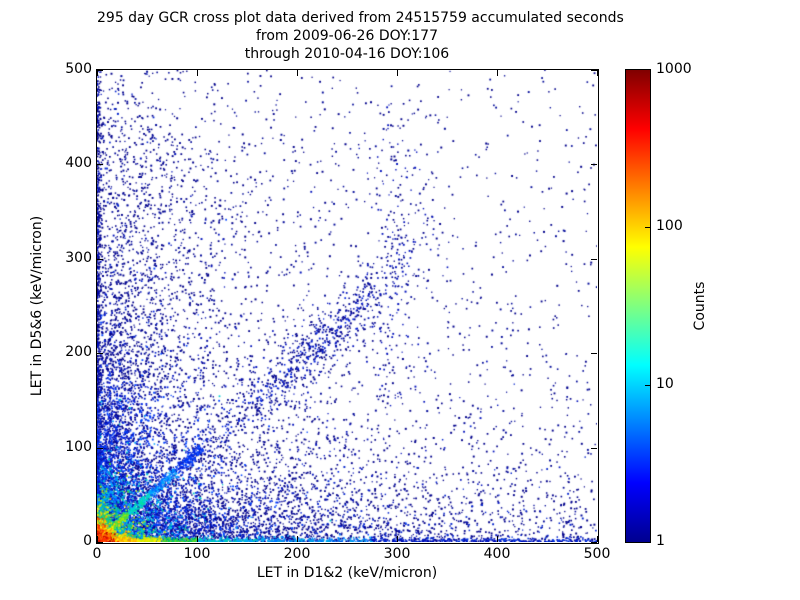  I want to click on y-tick-label: 0, so click(87, 541).